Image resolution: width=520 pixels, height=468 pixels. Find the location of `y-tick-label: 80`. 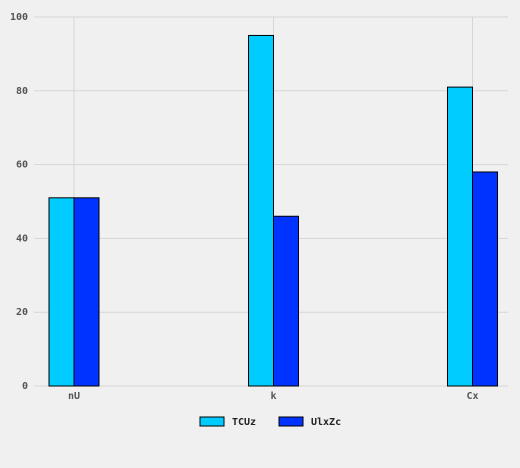

y-tick-label: 80 is located at coordinates (22, 91).